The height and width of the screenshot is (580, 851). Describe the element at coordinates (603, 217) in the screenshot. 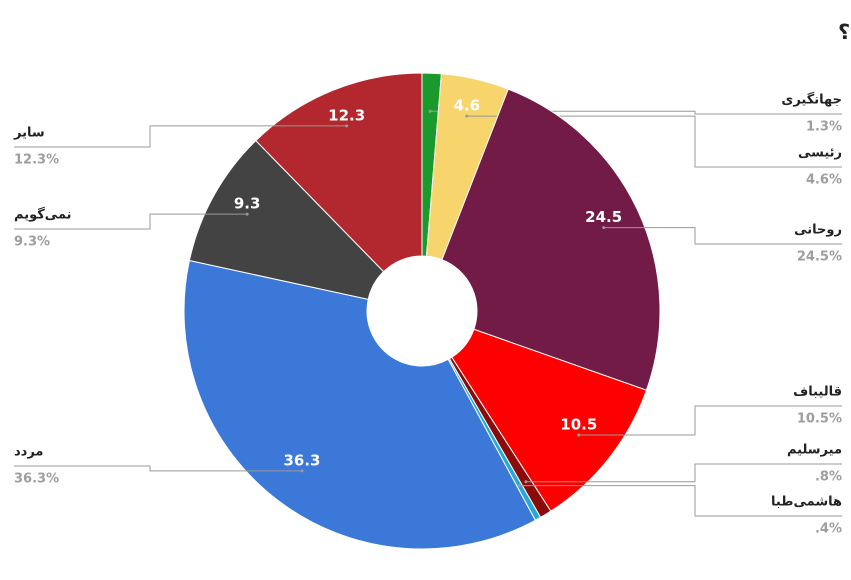

I see `inside-label: 24.5` at that location.